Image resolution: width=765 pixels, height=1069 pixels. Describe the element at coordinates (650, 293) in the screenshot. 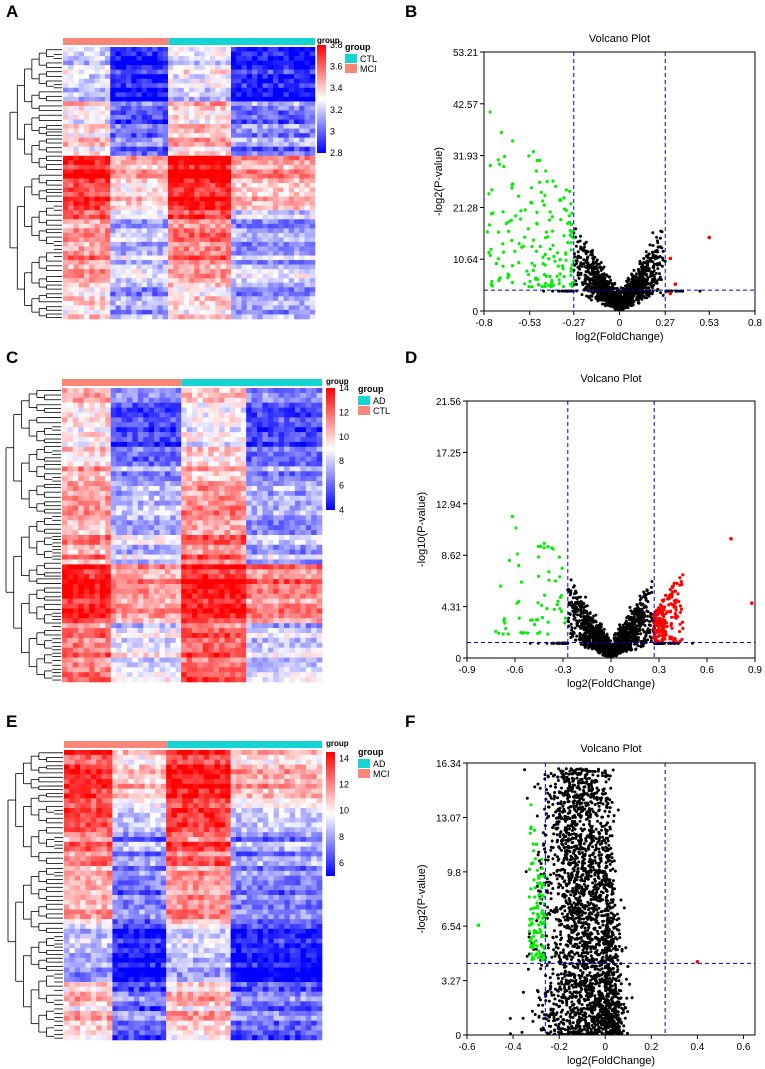

I see `point-nonsig` at that location.